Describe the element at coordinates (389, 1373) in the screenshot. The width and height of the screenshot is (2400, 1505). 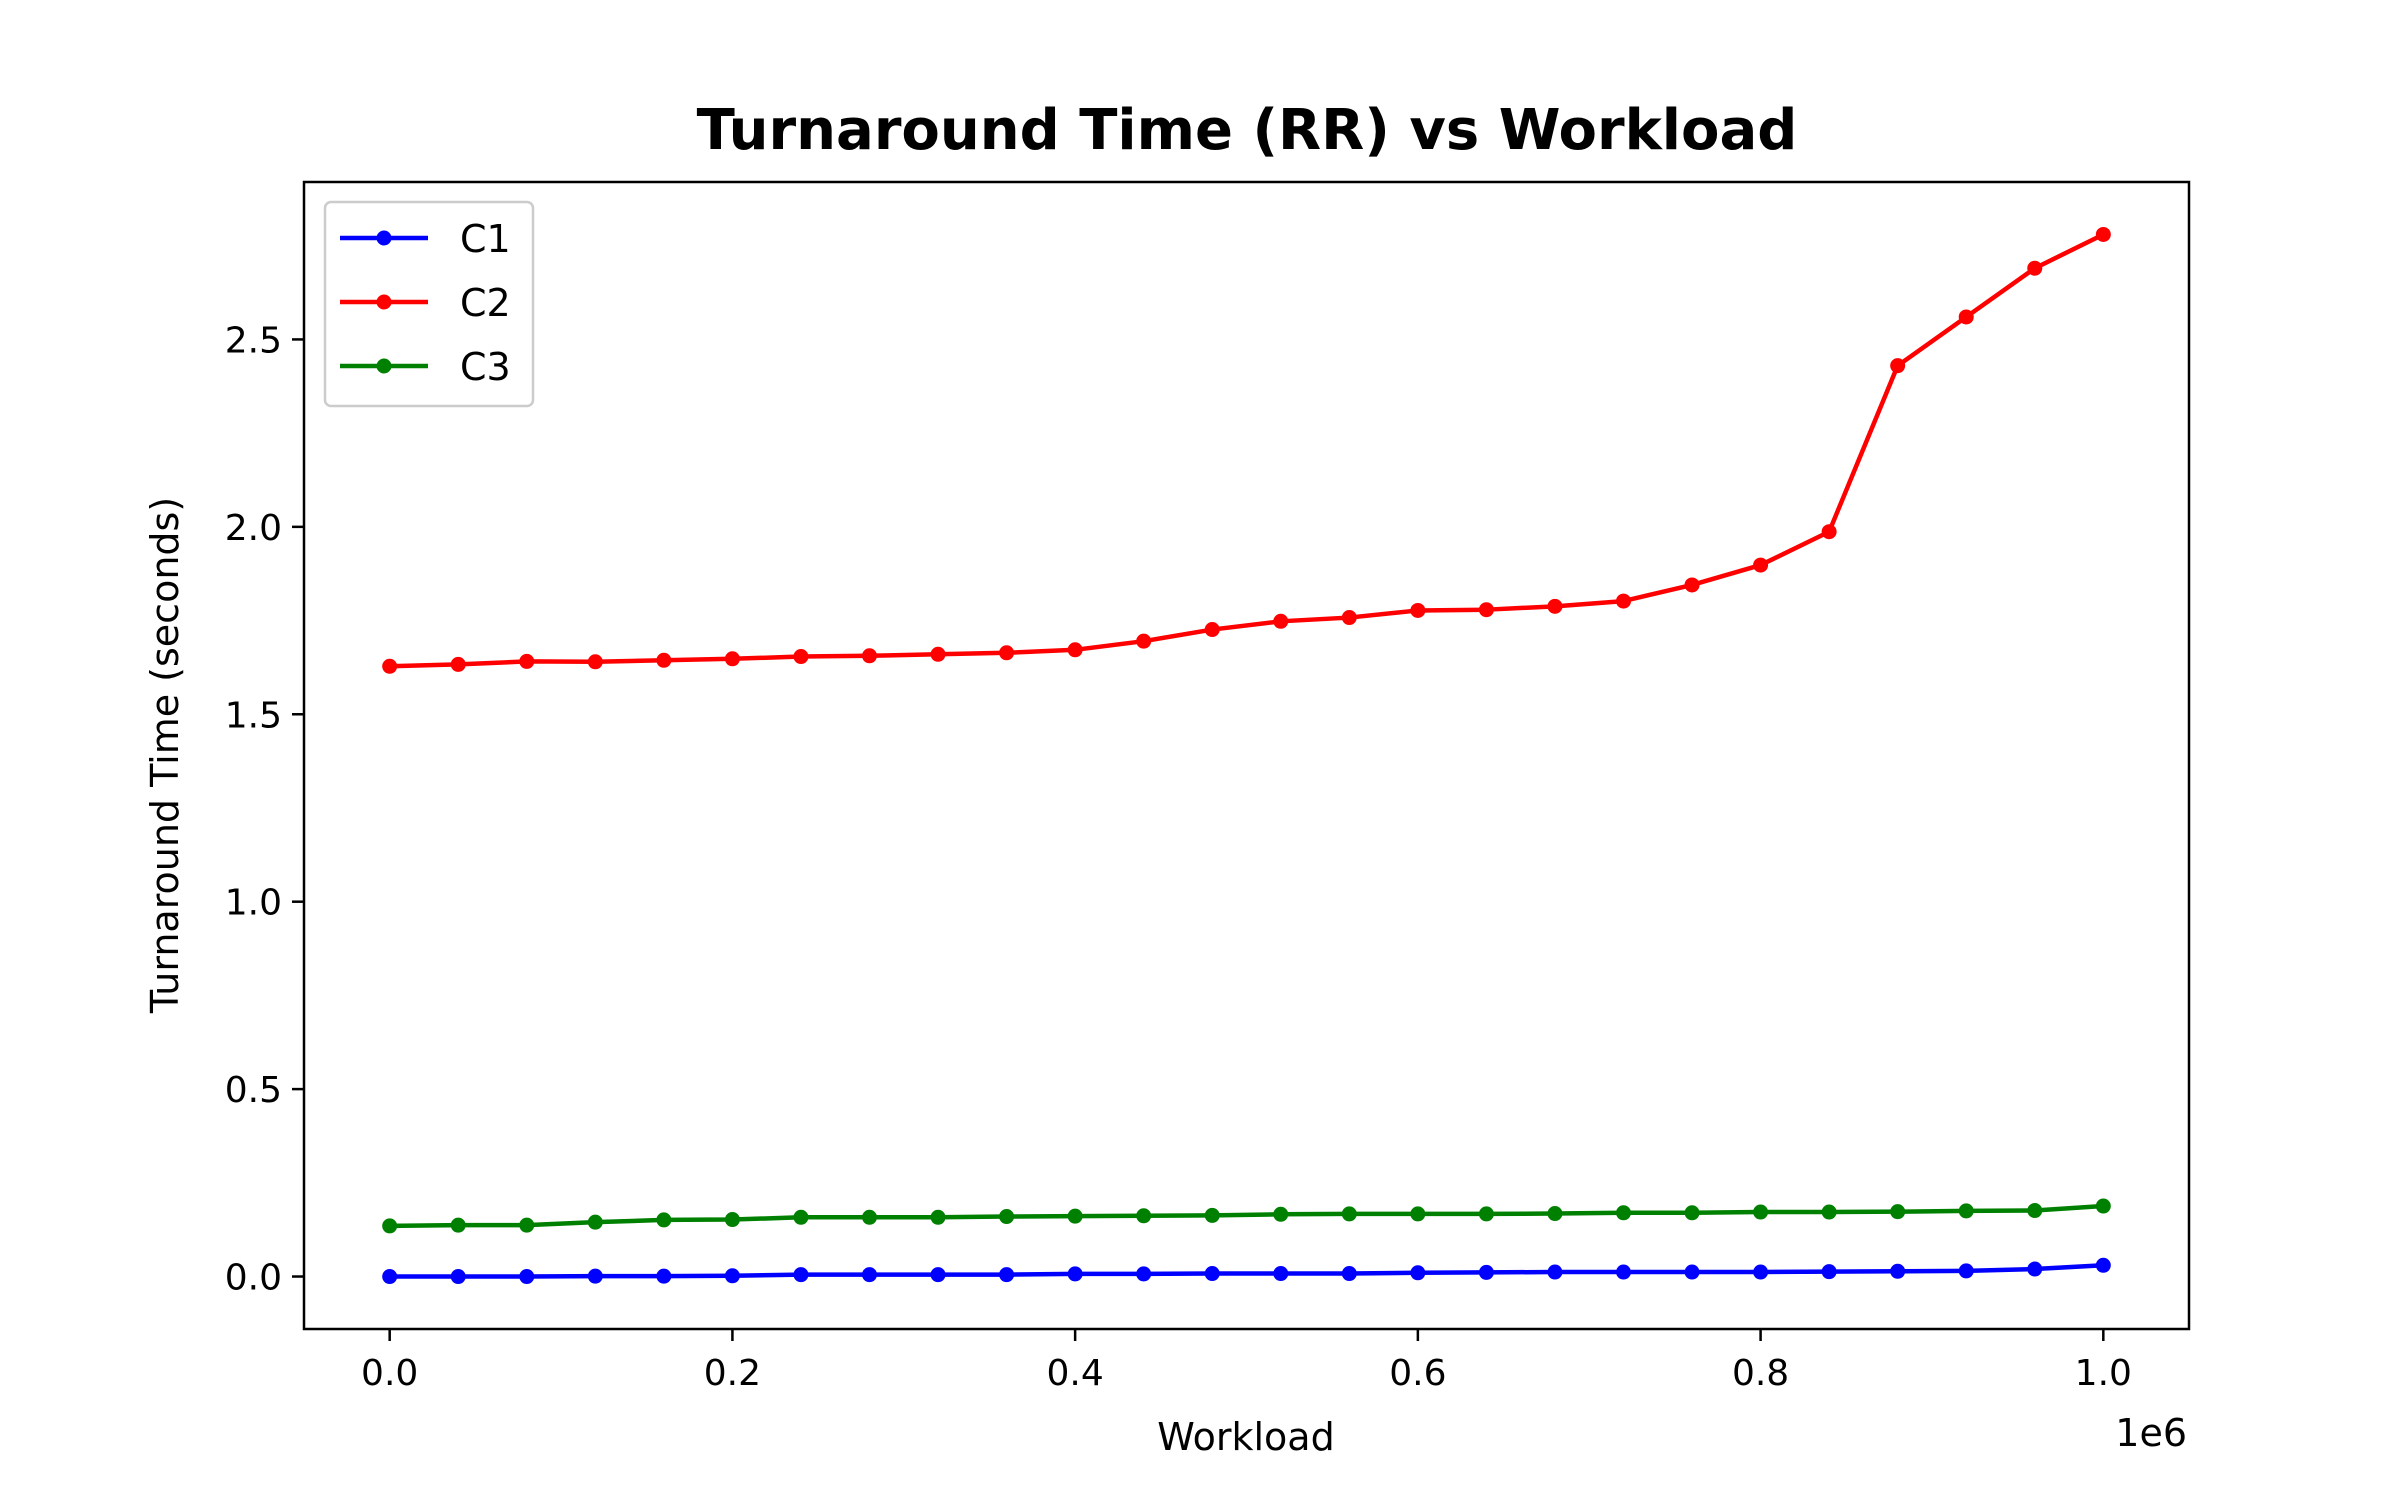
I see `x-tick-label: 0.0` at that location.